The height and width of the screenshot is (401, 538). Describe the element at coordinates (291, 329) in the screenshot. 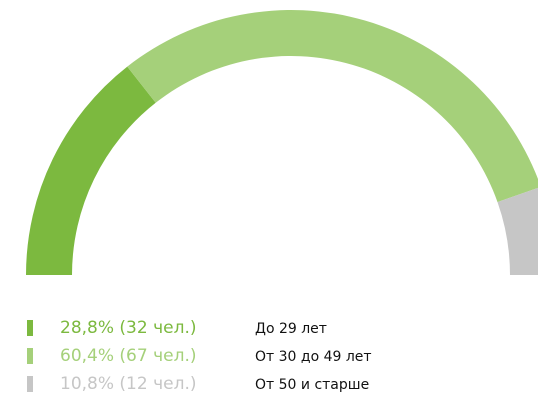

I see `legend-label: До 29 лет` at that location.